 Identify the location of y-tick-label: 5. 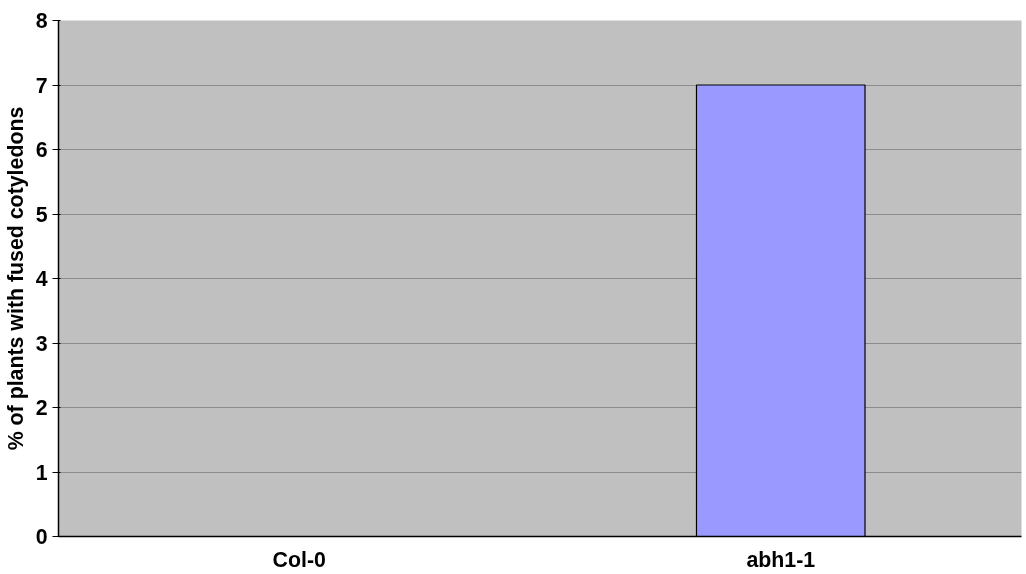
(41, 214).